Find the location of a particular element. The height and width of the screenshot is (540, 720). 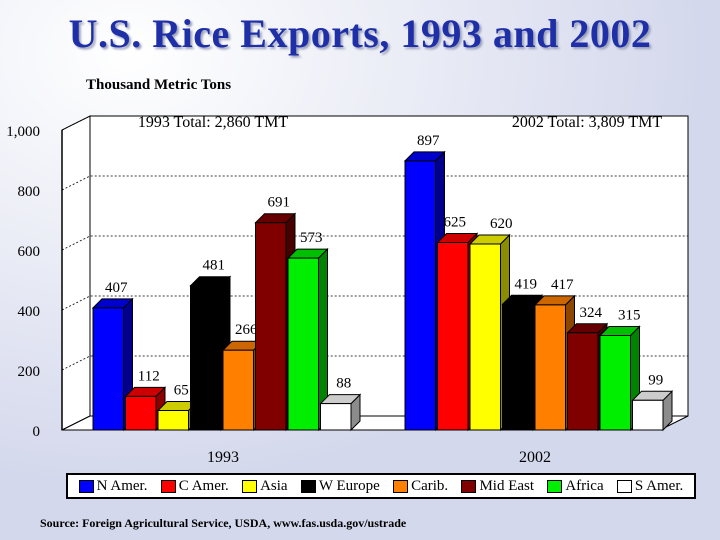

bar-africa-1993 is located at coordinates (303, 344).